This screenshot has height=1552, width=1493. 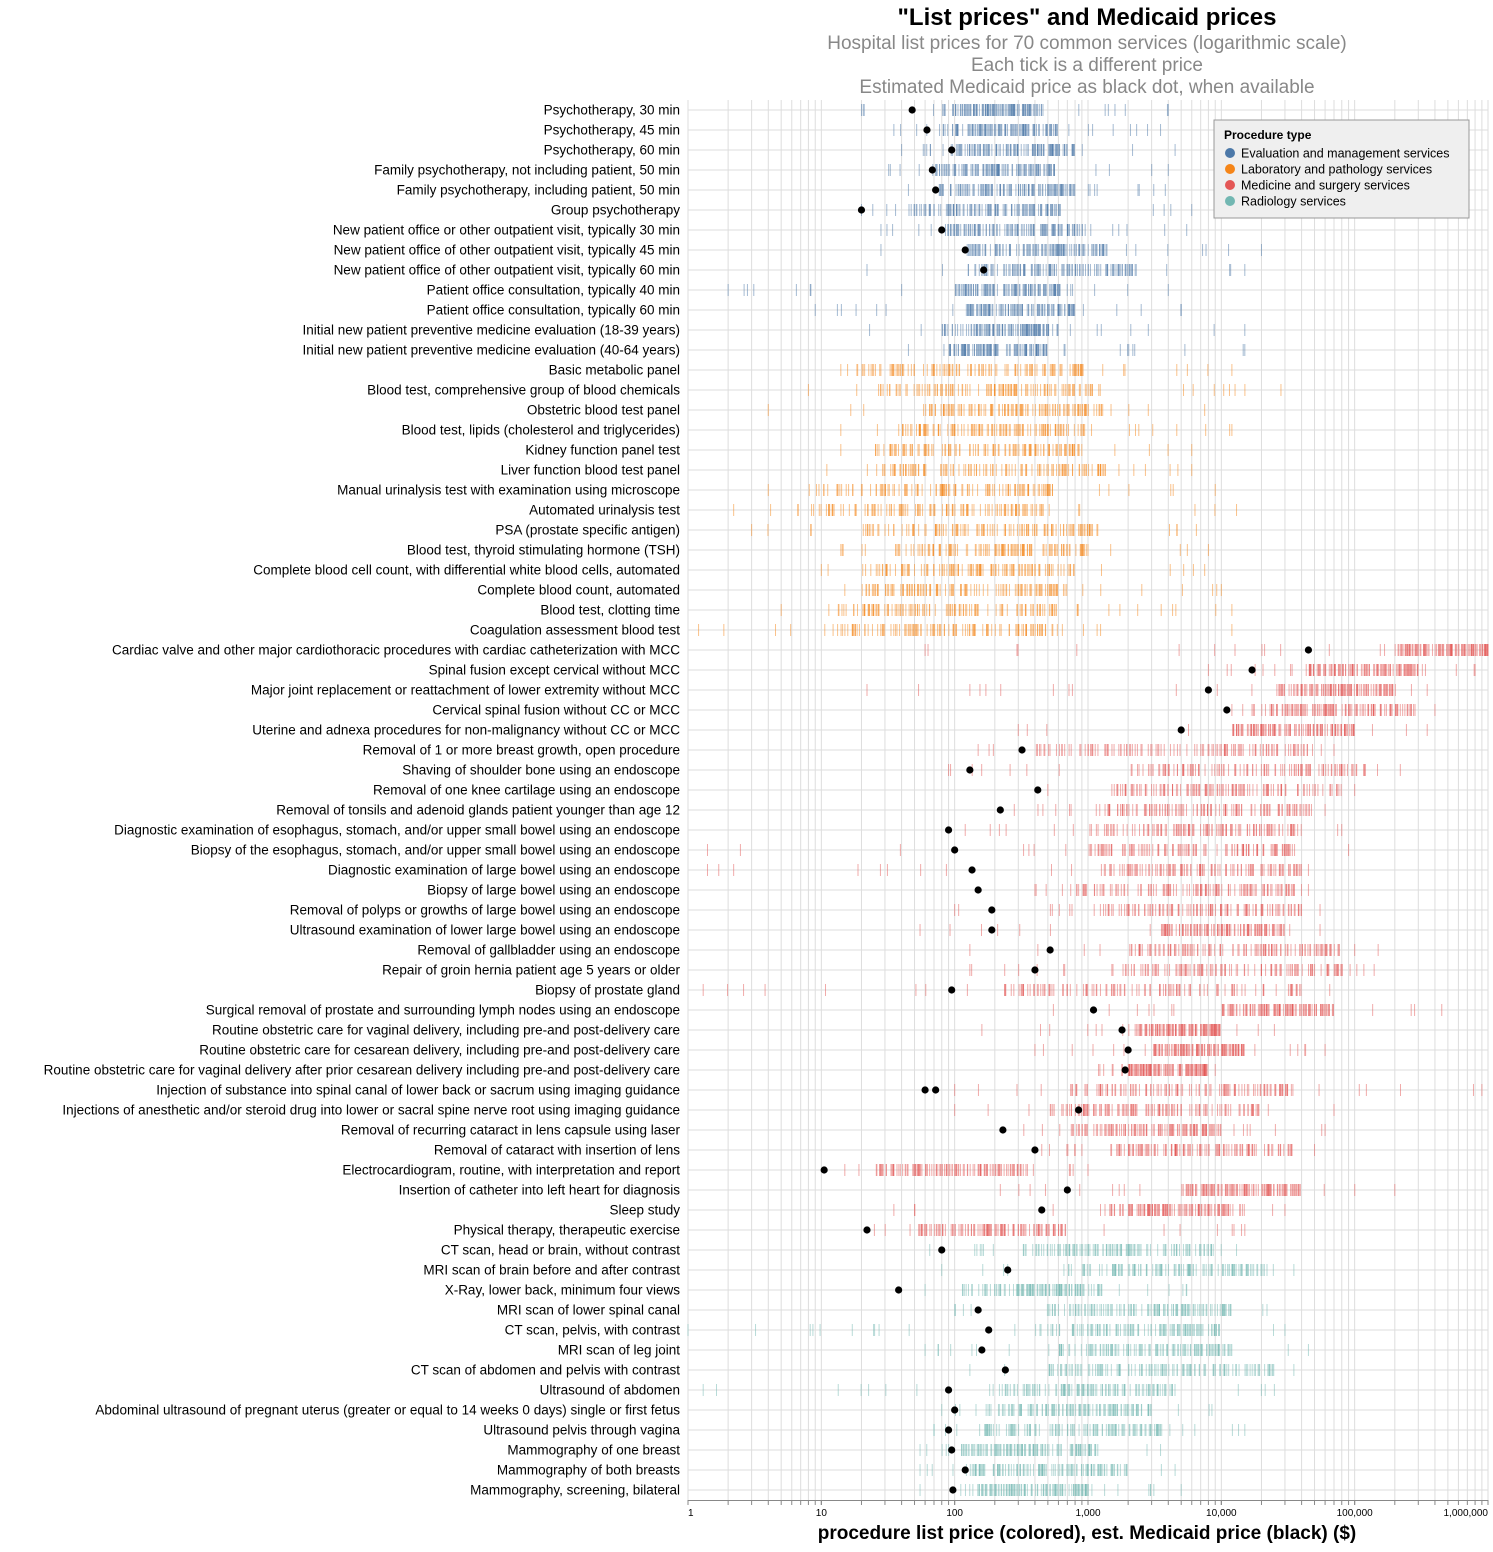 I want to click on chart-subtitle-2: Each tick is a different price, so click(x=1087, y=65).